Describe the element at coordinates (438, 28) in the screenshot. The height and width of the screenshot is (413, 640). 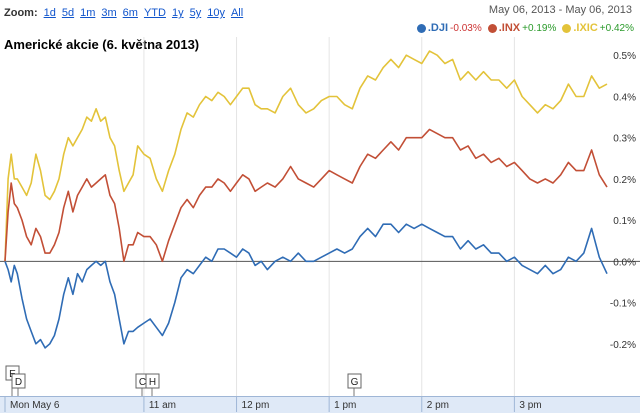
I see `legend-name-dji: .DJI` at that location.